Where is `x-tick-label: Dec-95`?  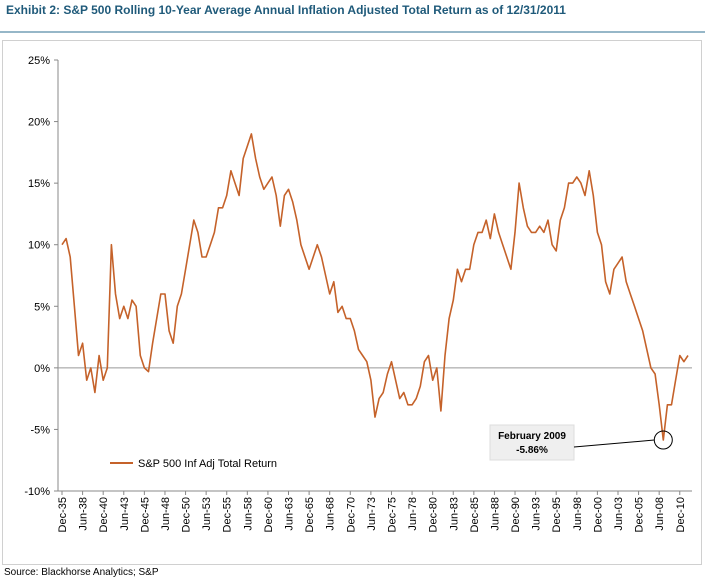 x-tick-label: Dec-95 is located at coordinates (557, 514).